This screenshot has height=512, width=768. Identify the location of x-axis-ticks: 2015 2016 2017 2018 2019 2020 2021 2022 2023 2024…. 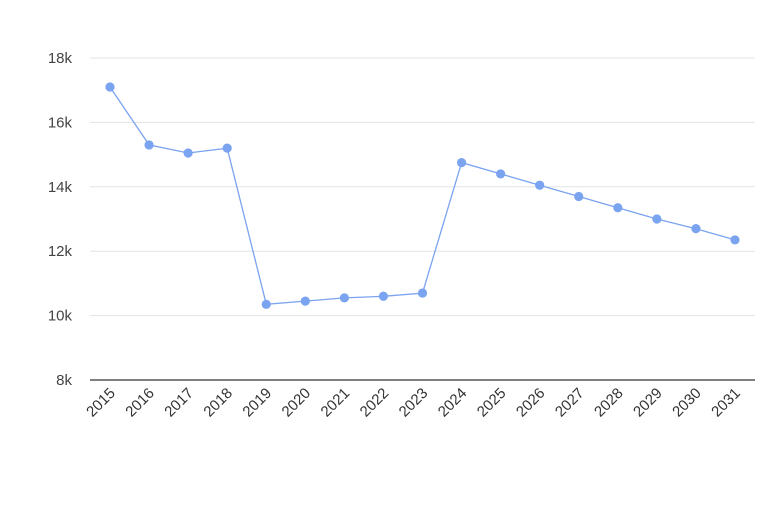
(413, 403).